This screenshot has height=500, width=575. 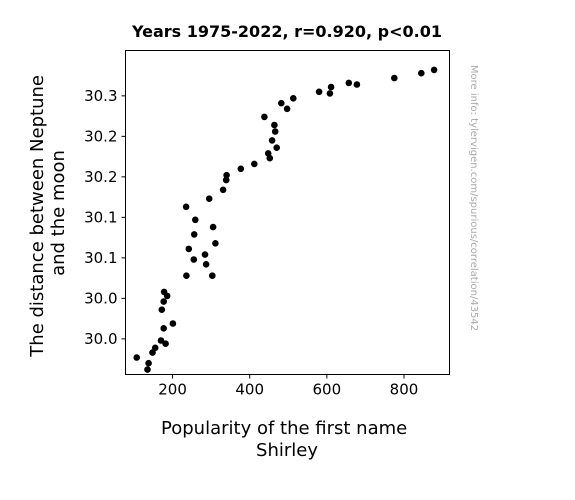 I want to click on x-axis-label-line-1: Popularity of the first name, so click(x=284, y=428).